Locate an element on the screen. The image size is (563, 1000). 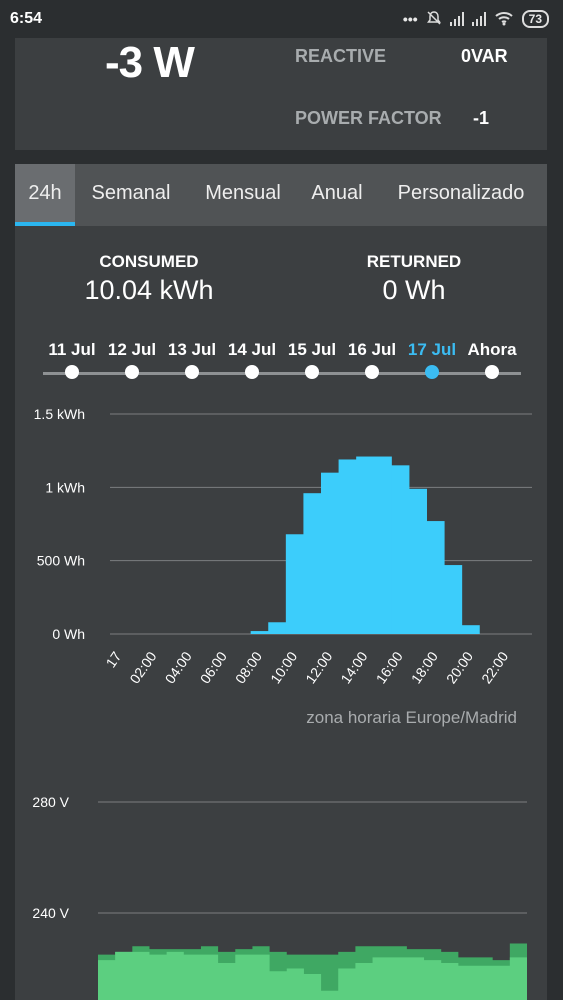
timeline-track is located at coordinates (282, 373).